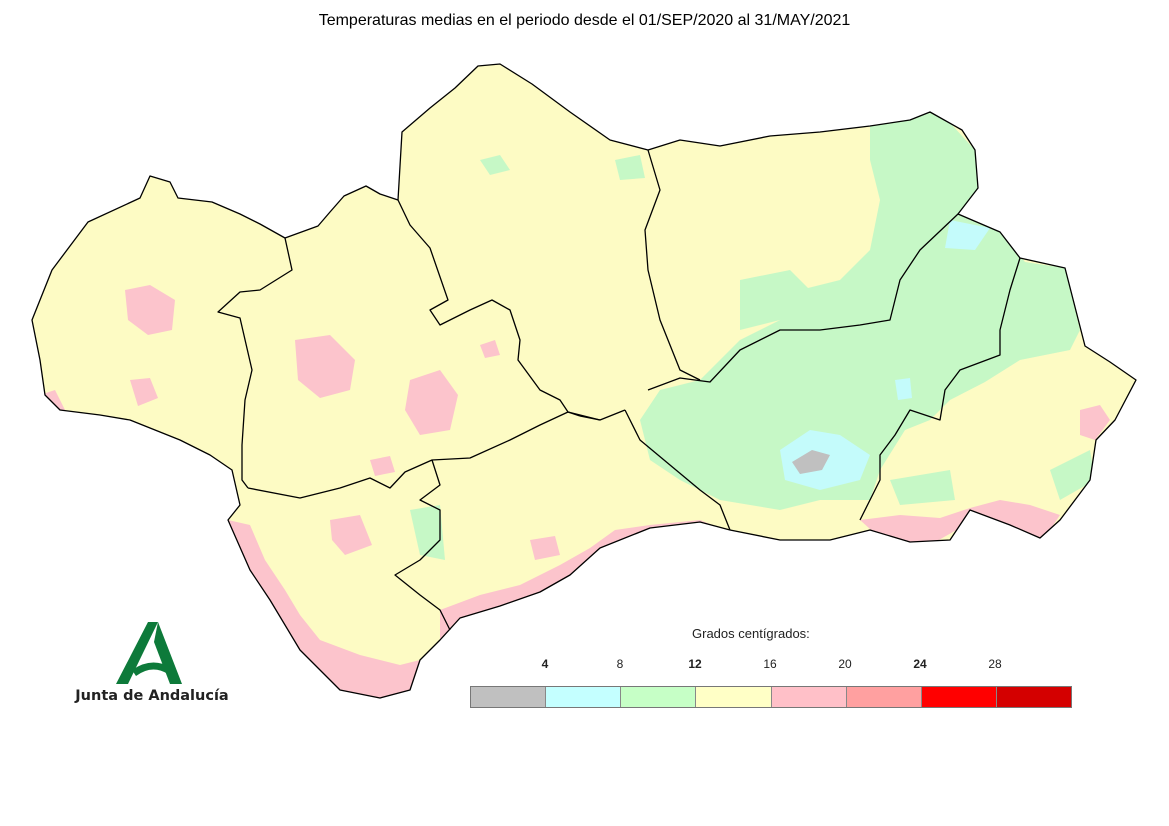  I want to click on junta-logo-symbol-icon, so click(149, 653).